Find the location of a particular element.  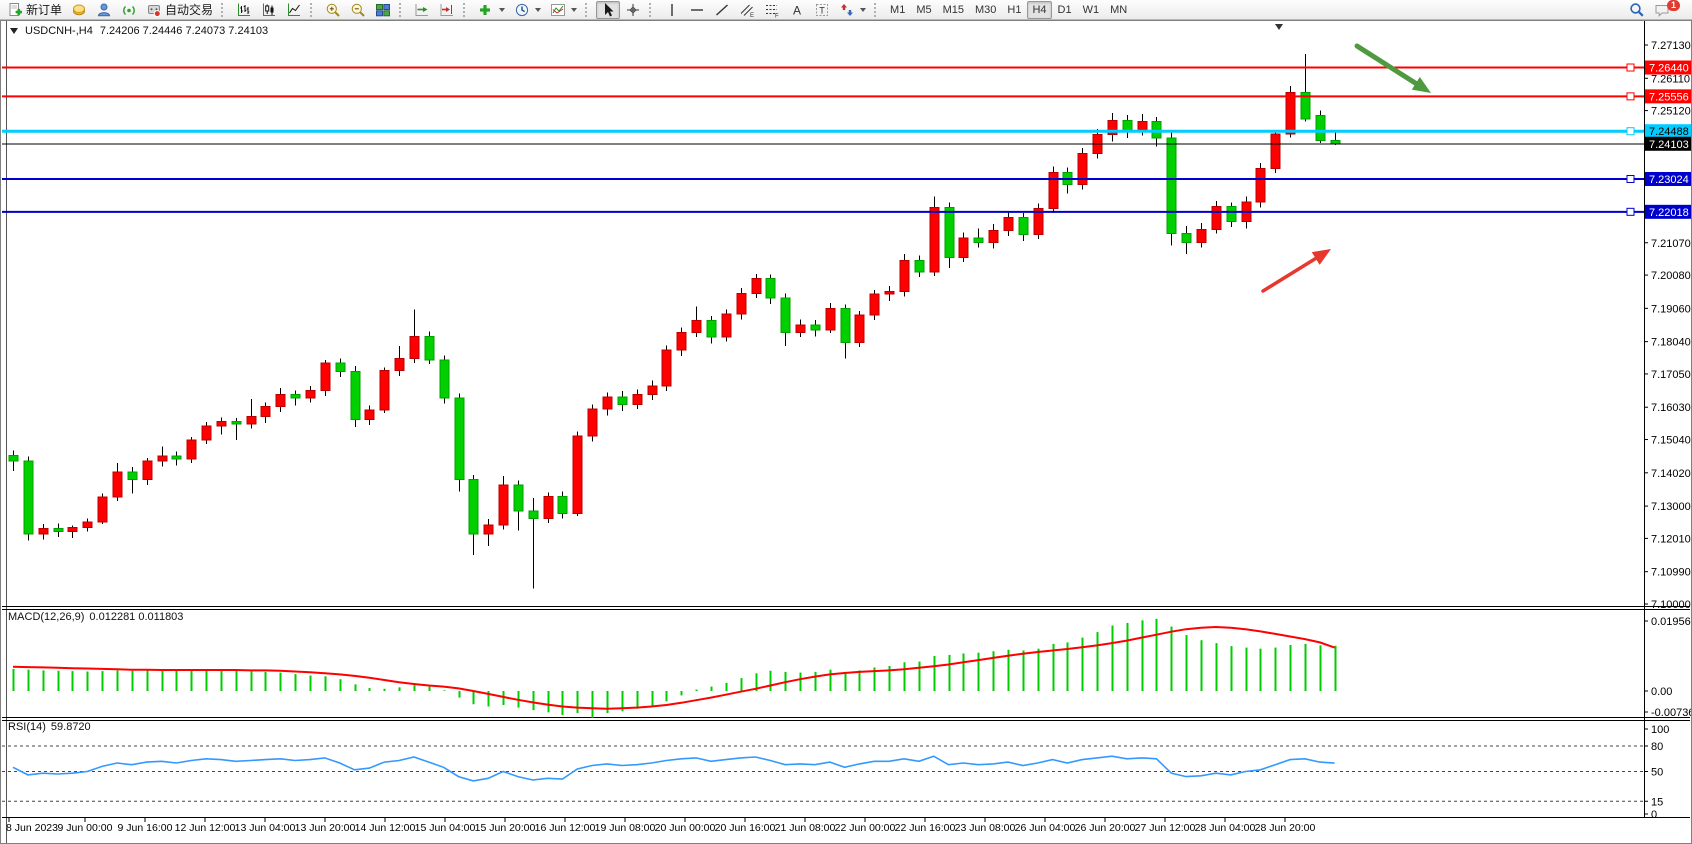

signal-icon is located at coordinates (129, 10).